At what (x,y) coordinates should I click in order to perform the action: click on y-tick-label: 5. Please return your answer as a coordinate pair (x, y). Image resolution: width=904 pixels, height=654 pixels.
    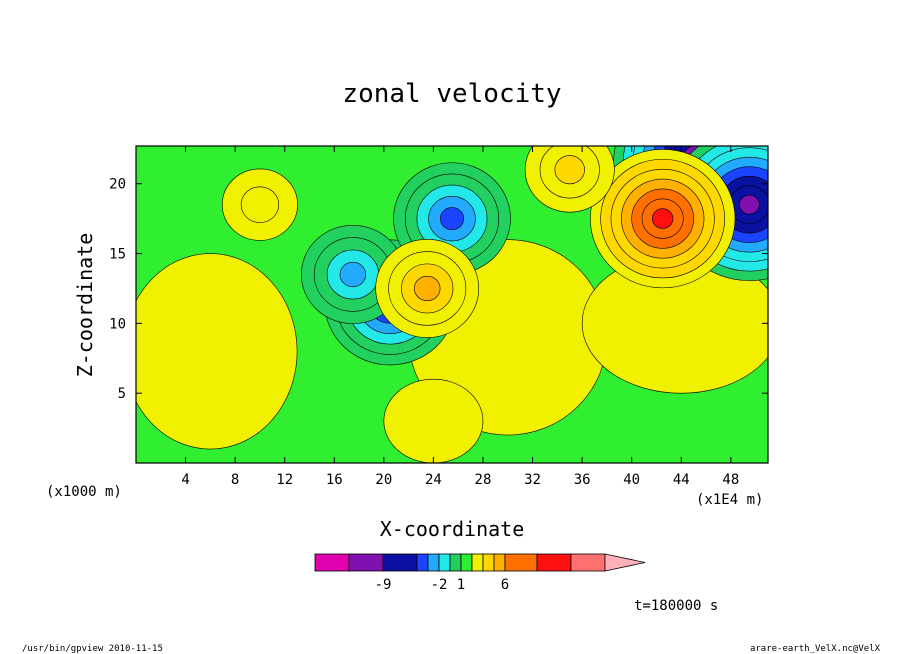
    Looking at the image, I should click on (122, 394).